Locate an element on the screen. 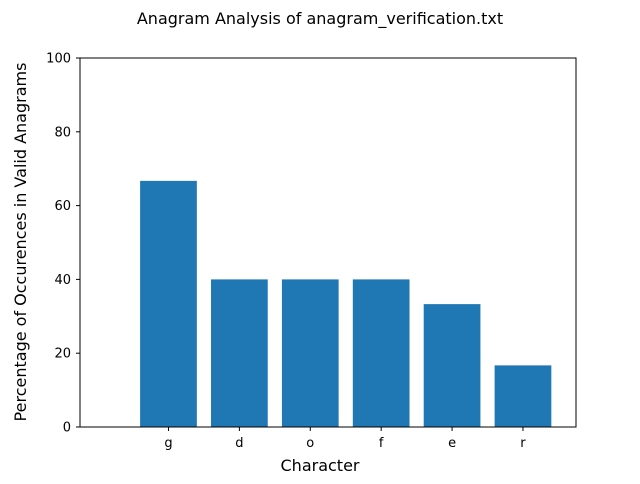 The width and height of the screenshot is (640, 484). y-tick-label: 80 is located at coordinates (62, 132).